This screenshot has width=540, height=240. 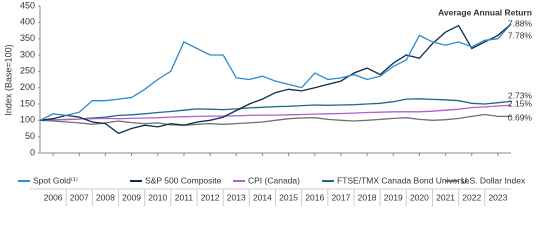 I want to click on x-tick-label: 2008, so click(x=105, y=197).